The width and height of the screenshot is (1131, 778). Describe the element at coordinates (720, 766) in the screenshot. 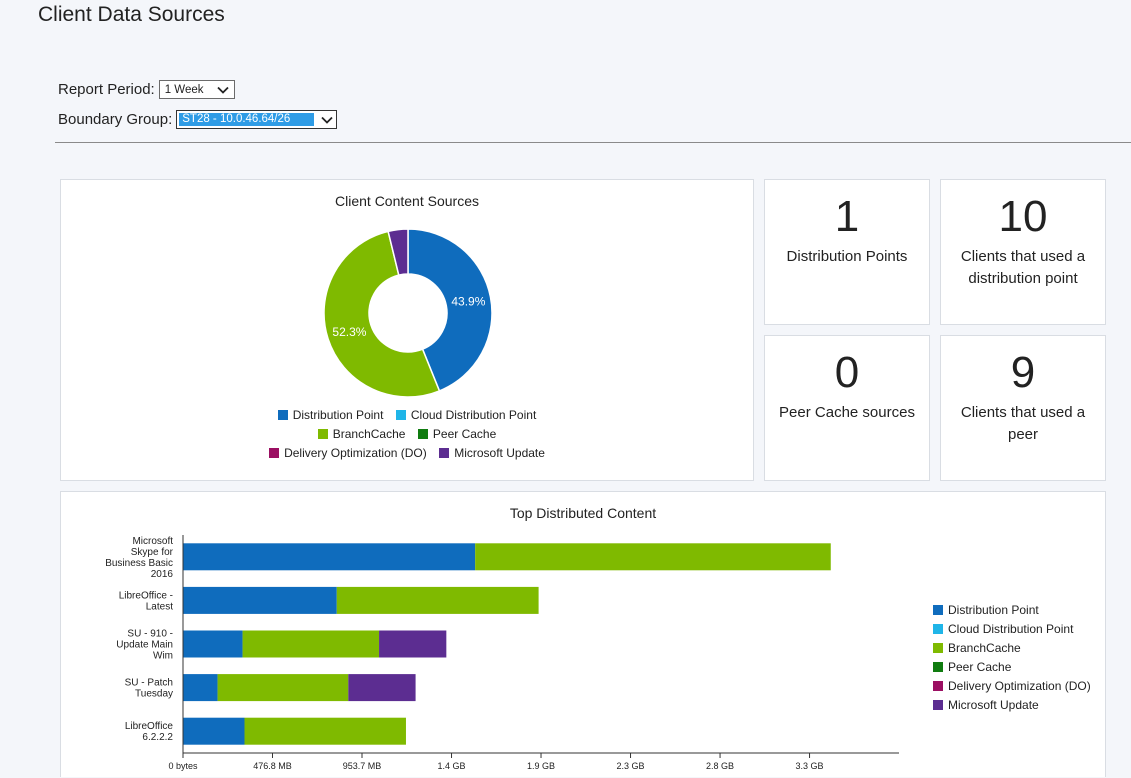

I see `x-tick-label: 2.8 GB` at that location.